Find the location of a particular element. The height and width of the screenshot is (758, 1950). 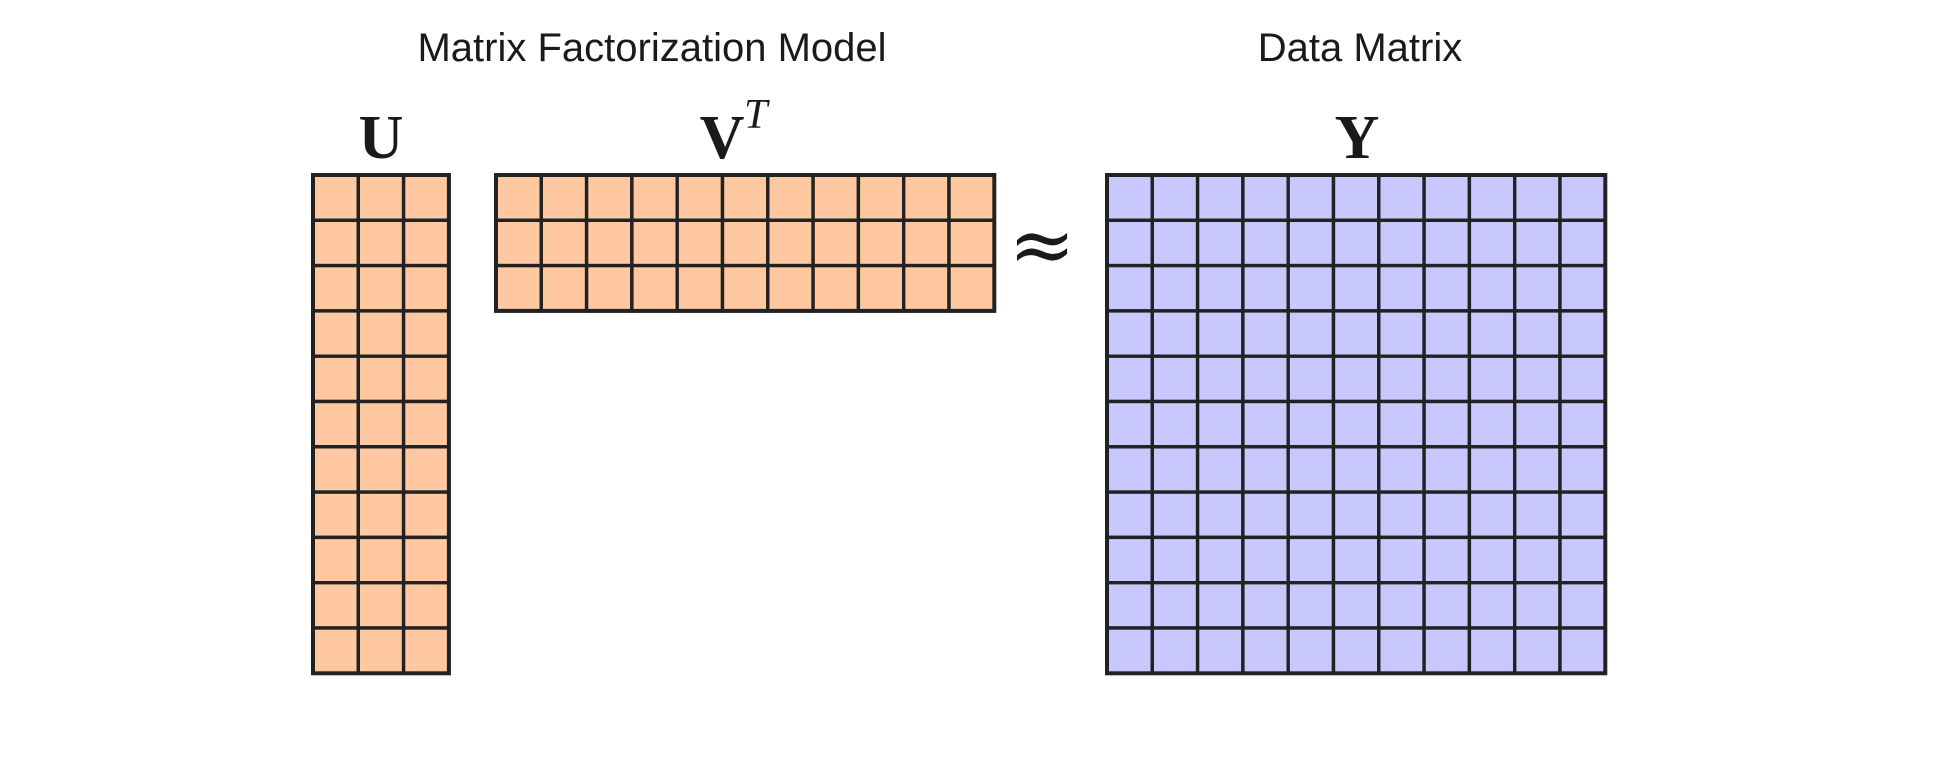

v-symbol: V is located at coordinates (722, 138).